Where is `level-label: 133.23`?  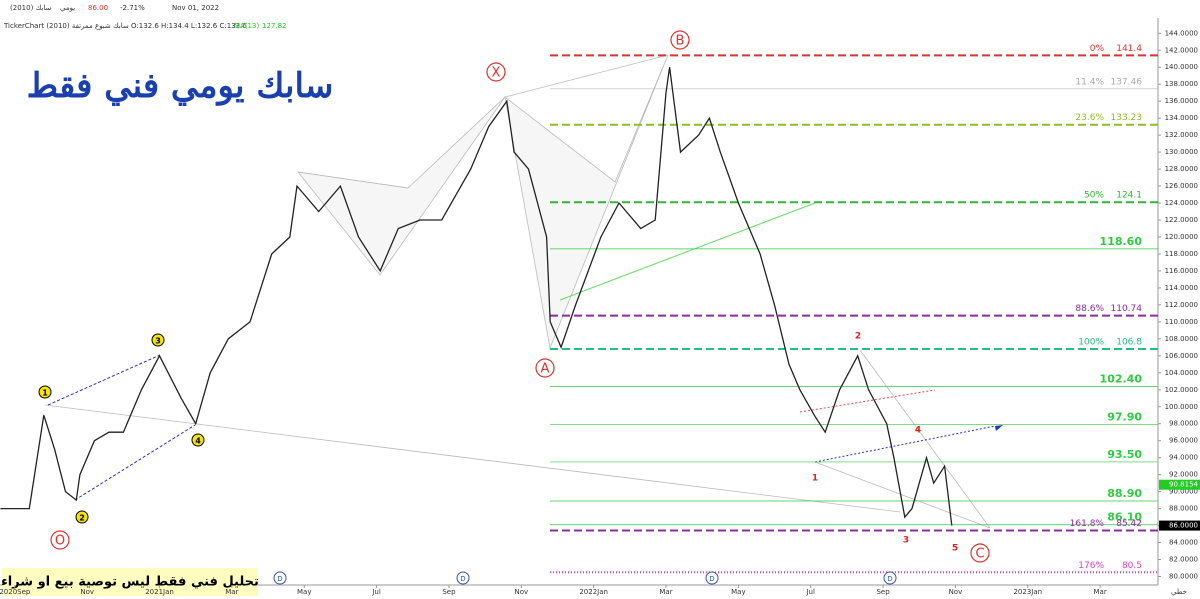
level-label: 133.23 is located at coordinates (1127, 118).